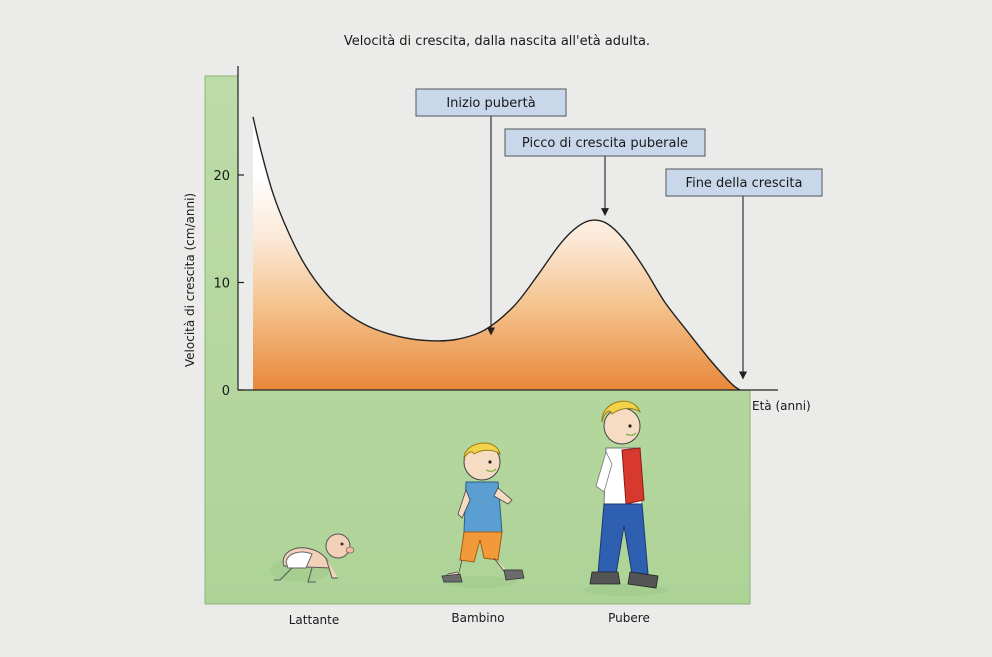 This screenshot has height=657, width=992. Describe the element at coordinates (226, 391) in the screenshot. I see `y-tick-label: 0` at that location.